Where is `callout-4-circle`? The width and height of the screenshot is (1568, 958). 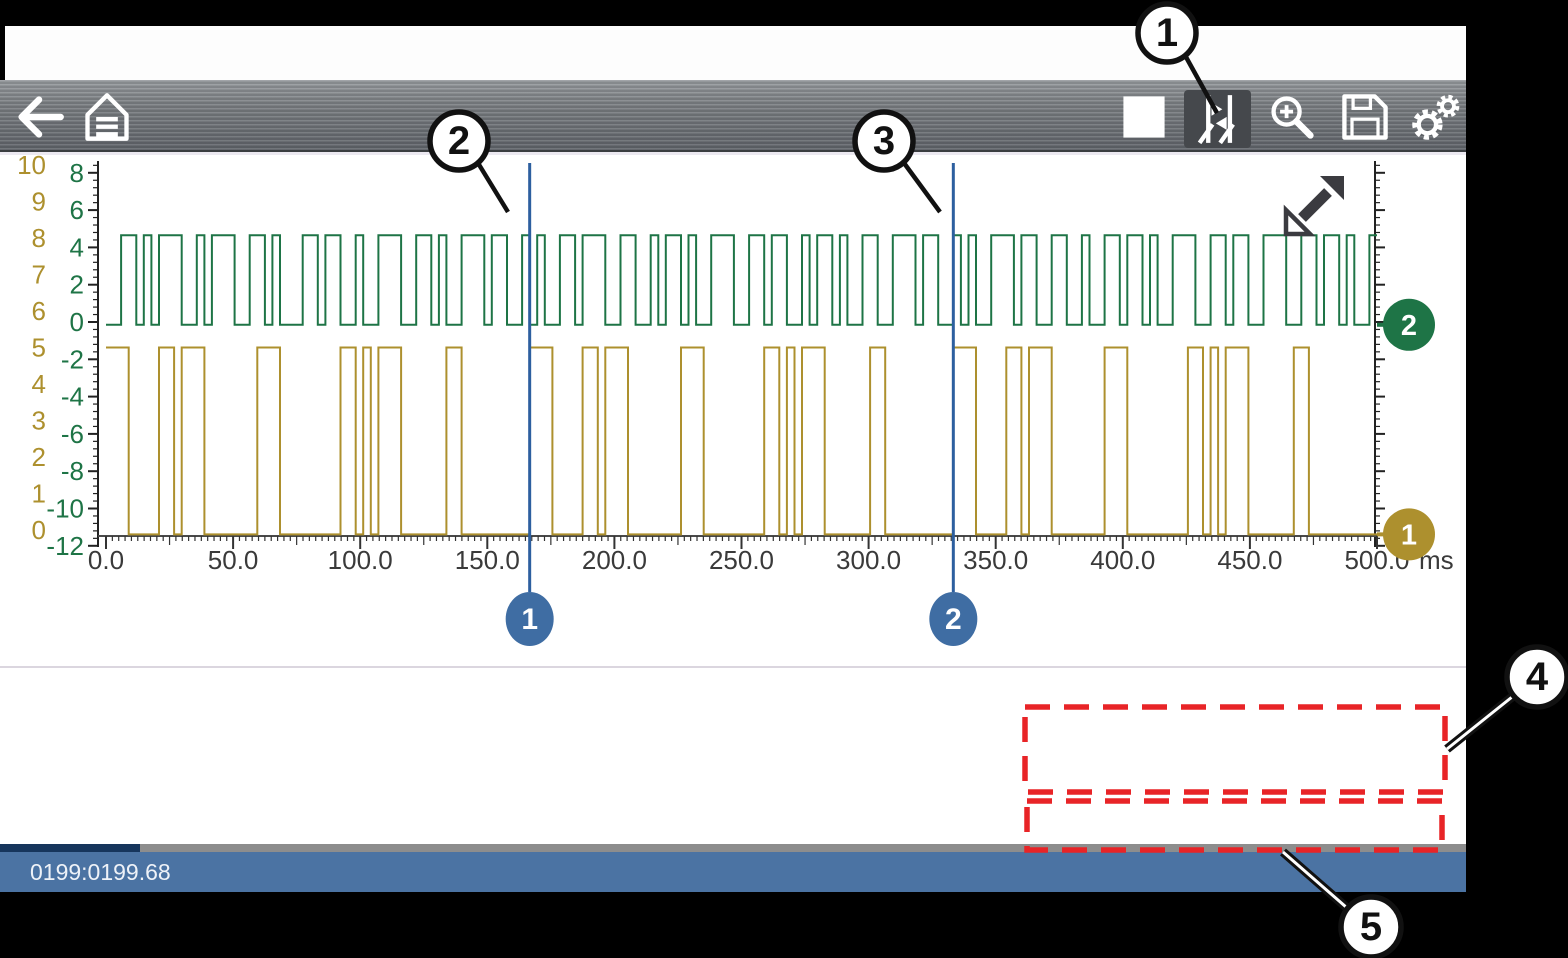 callout-4-circle is located at coordinates (1536, 677).